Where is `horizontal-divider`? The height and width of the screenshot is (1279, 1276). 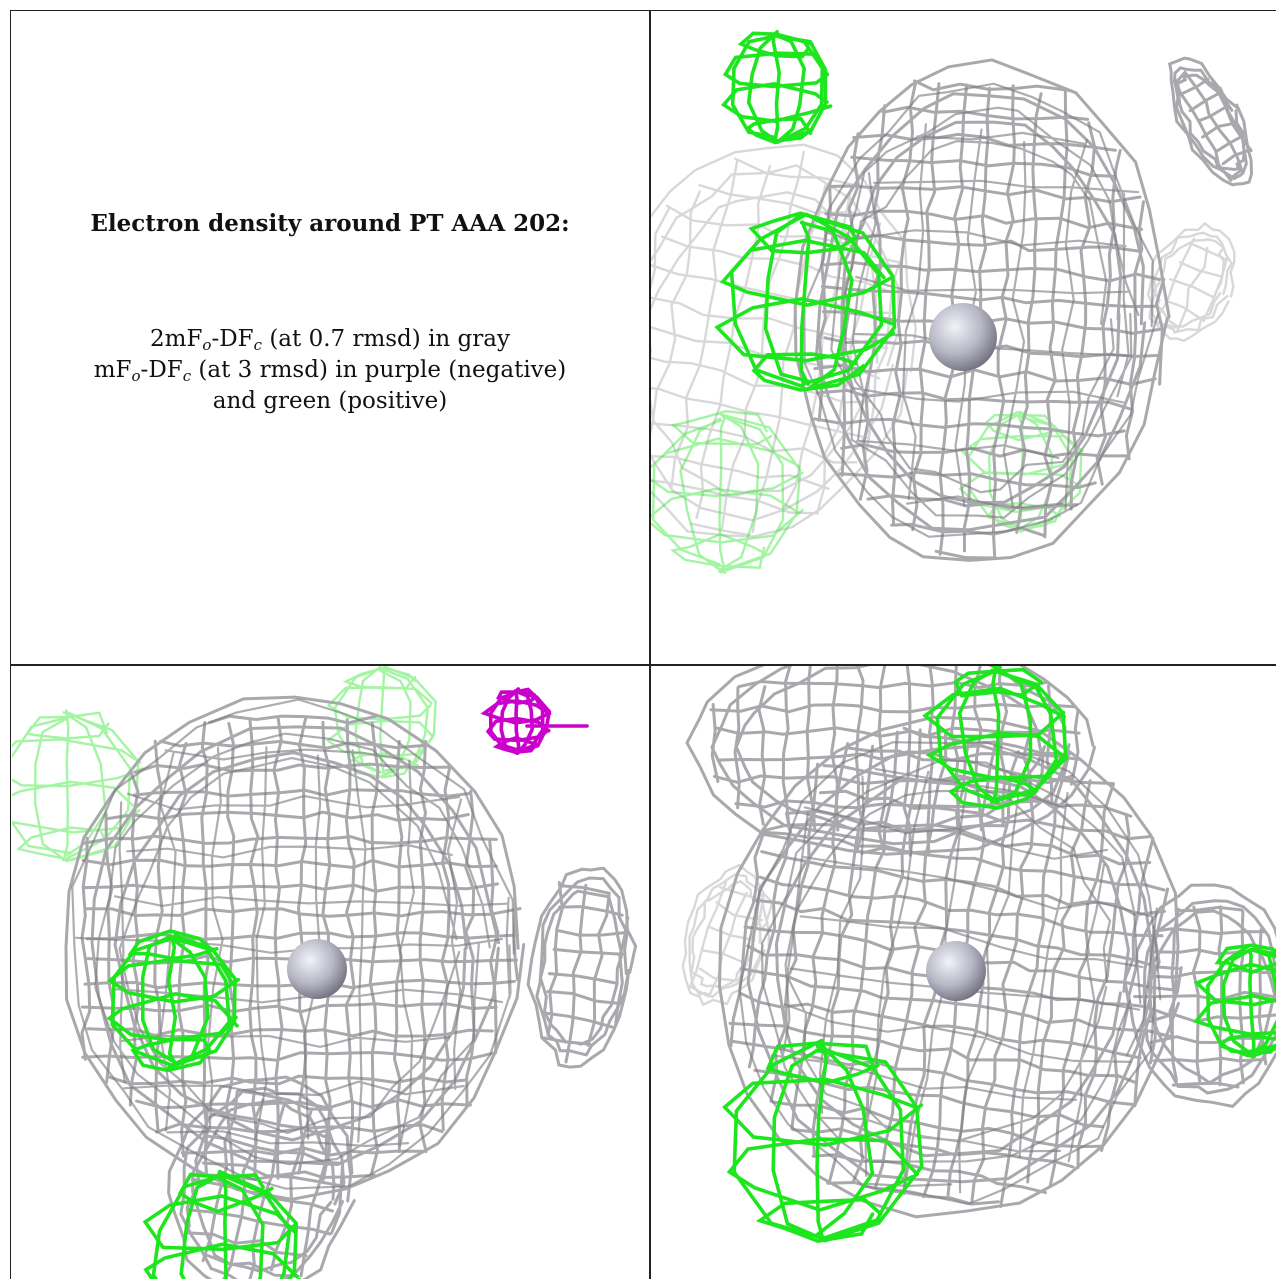 horizontal-divider is located at coordinates (643, 665).